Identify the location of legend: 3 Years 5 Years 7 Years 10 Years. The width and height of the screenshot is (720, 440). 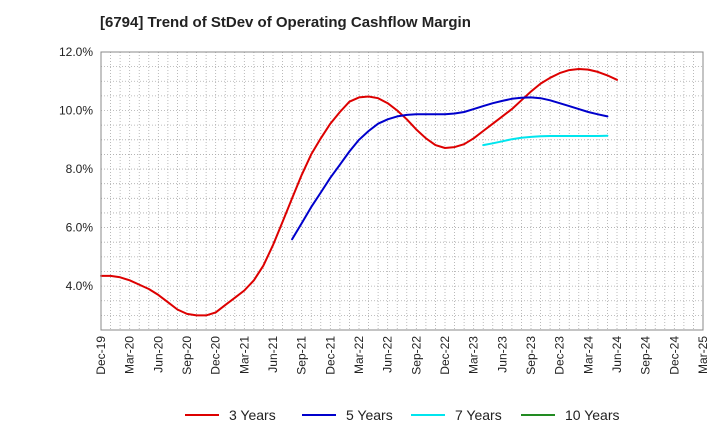
(360, 415).